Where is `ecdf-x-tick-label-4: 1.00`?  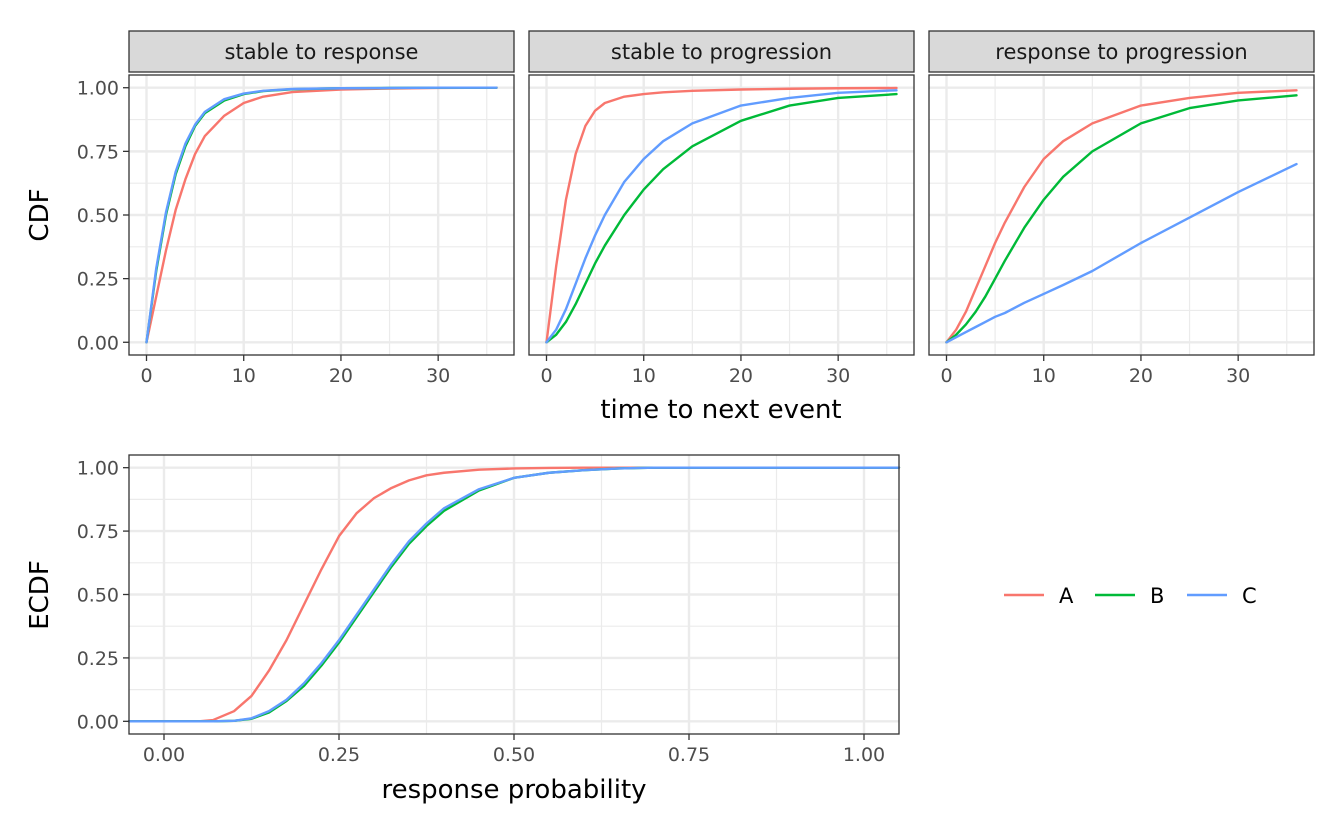
ecdf-x-tick-label-4: 1.00 is located at coordinates (864, 755).